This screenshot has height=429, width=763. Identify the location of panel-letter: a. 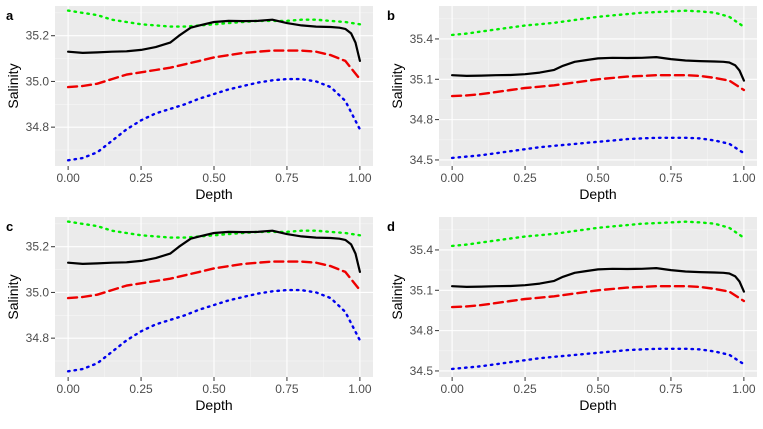
(10, 15).